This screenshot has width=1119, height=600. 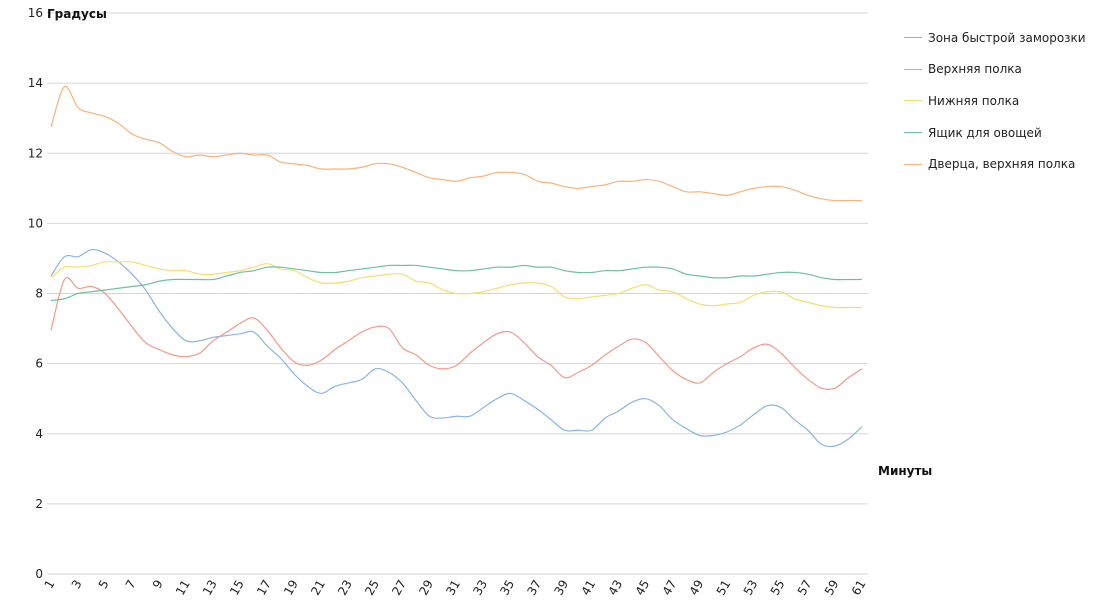 I want to click on legend-item: Дверца, верхняя полка, so click(x=995, y=164).